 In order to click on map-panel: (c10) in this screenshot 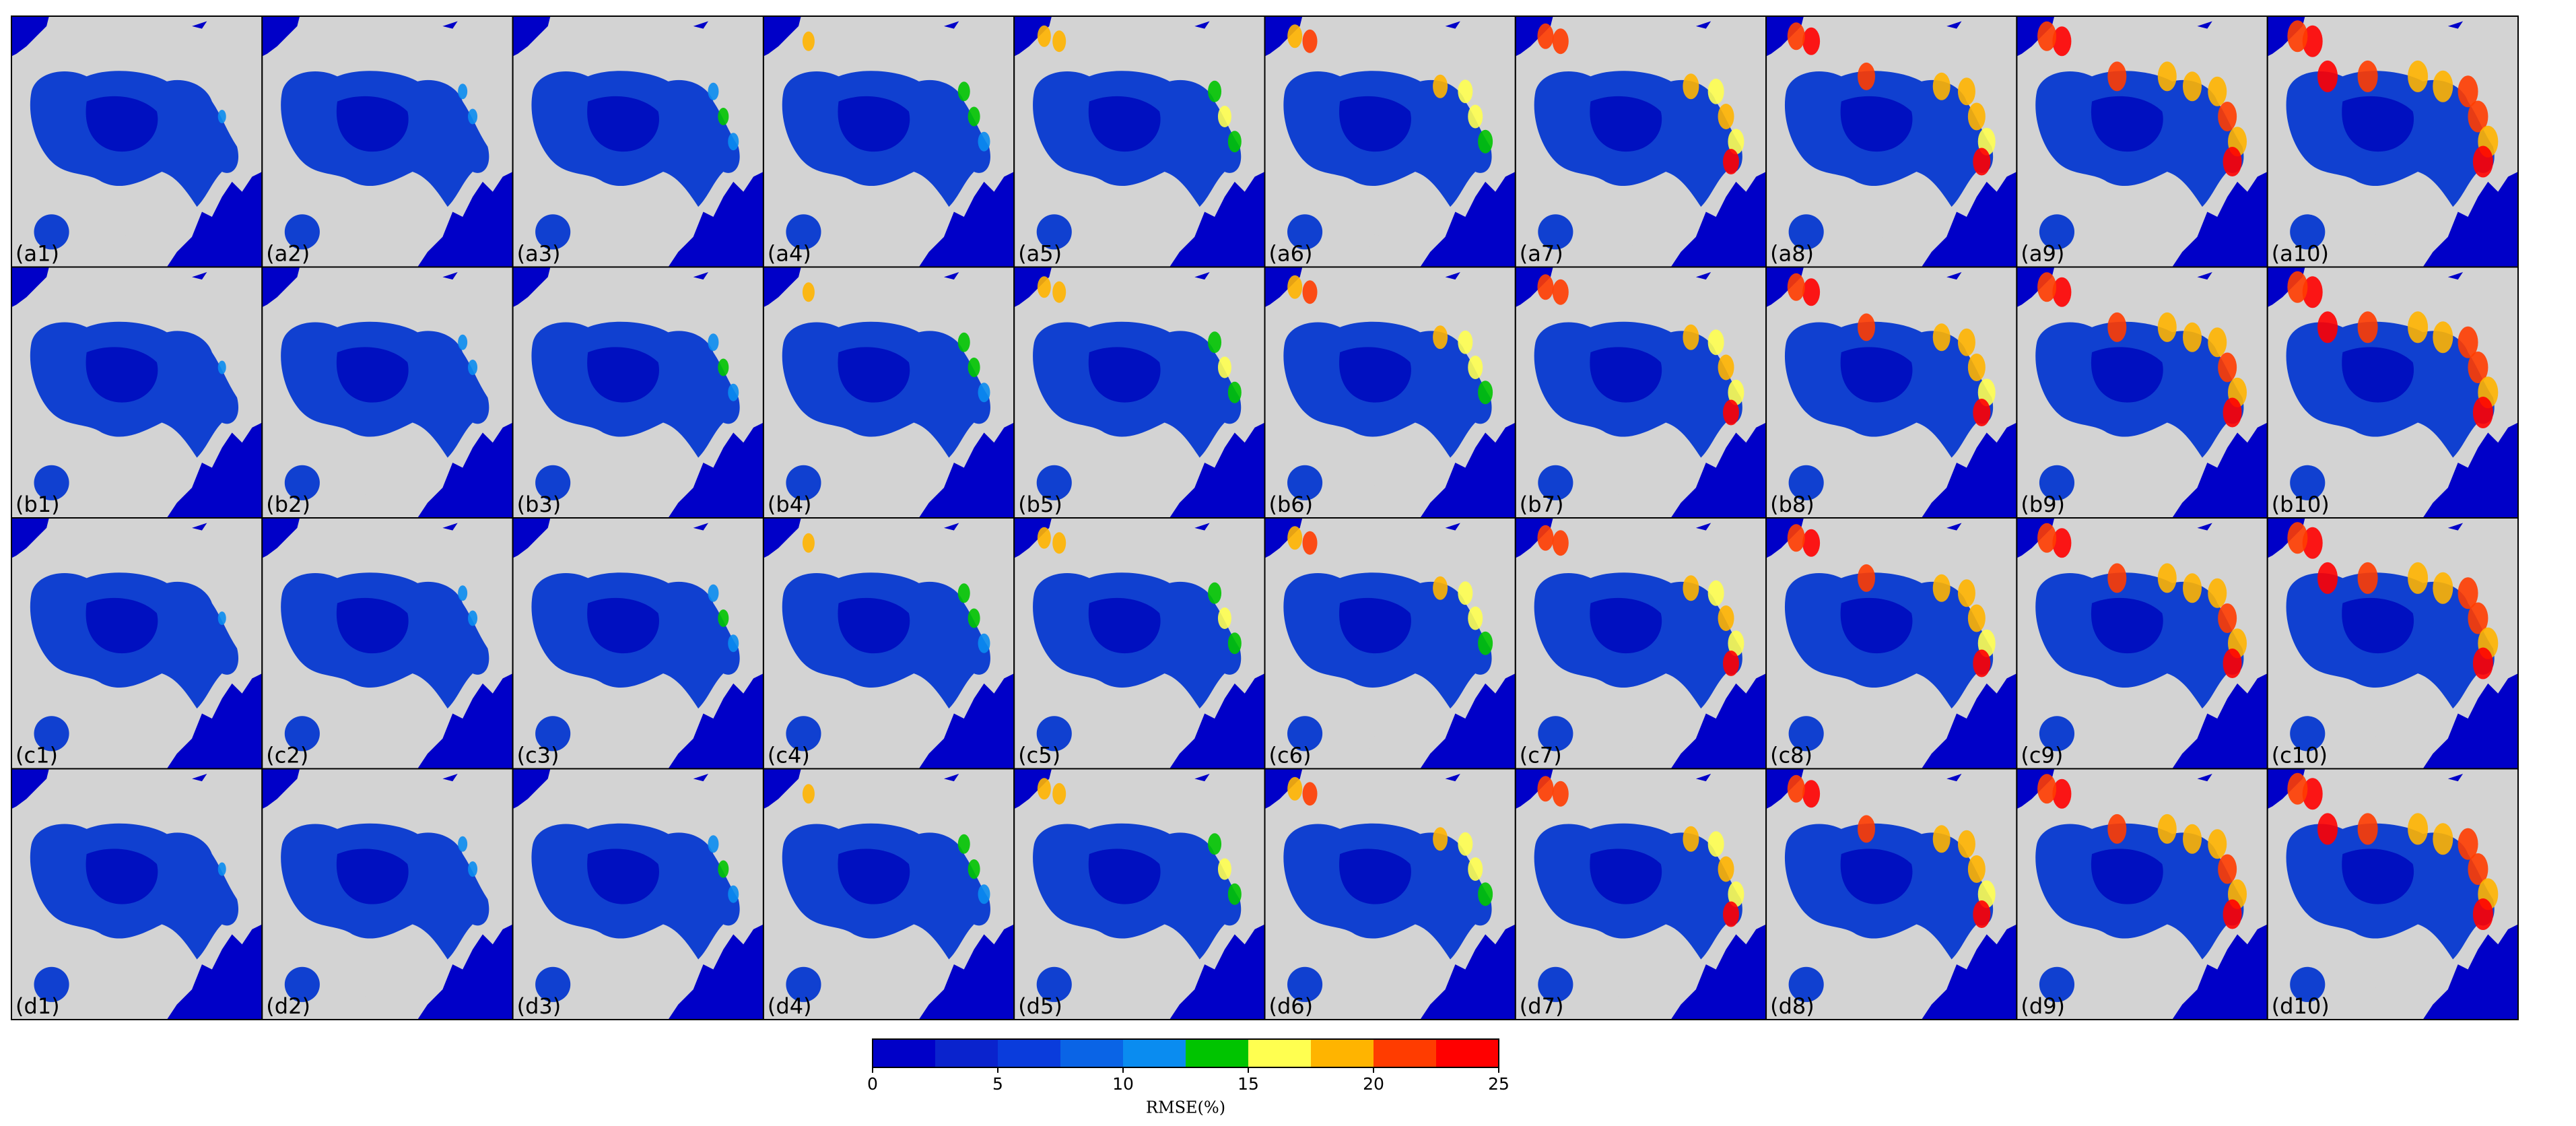, I will do `click(2392, 644)`.